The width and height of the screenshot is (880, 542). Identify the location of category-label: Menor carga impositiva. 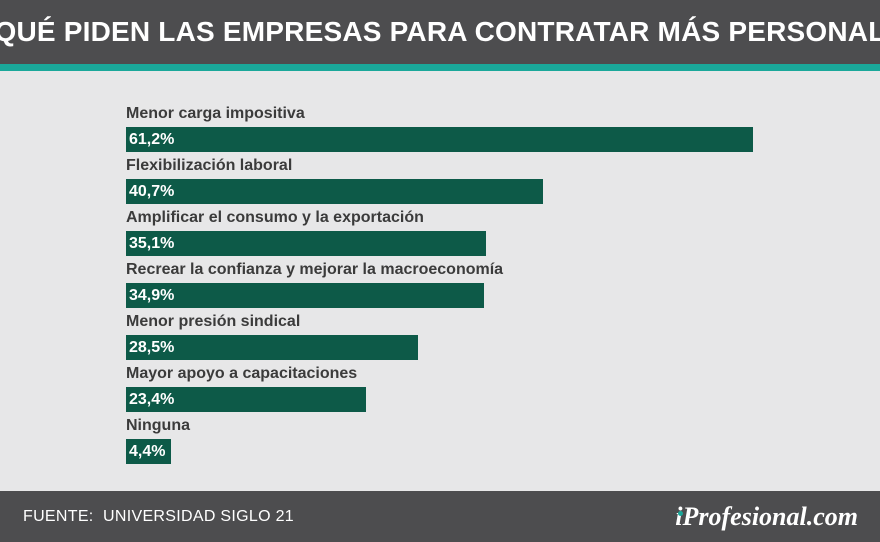
(215, 113).